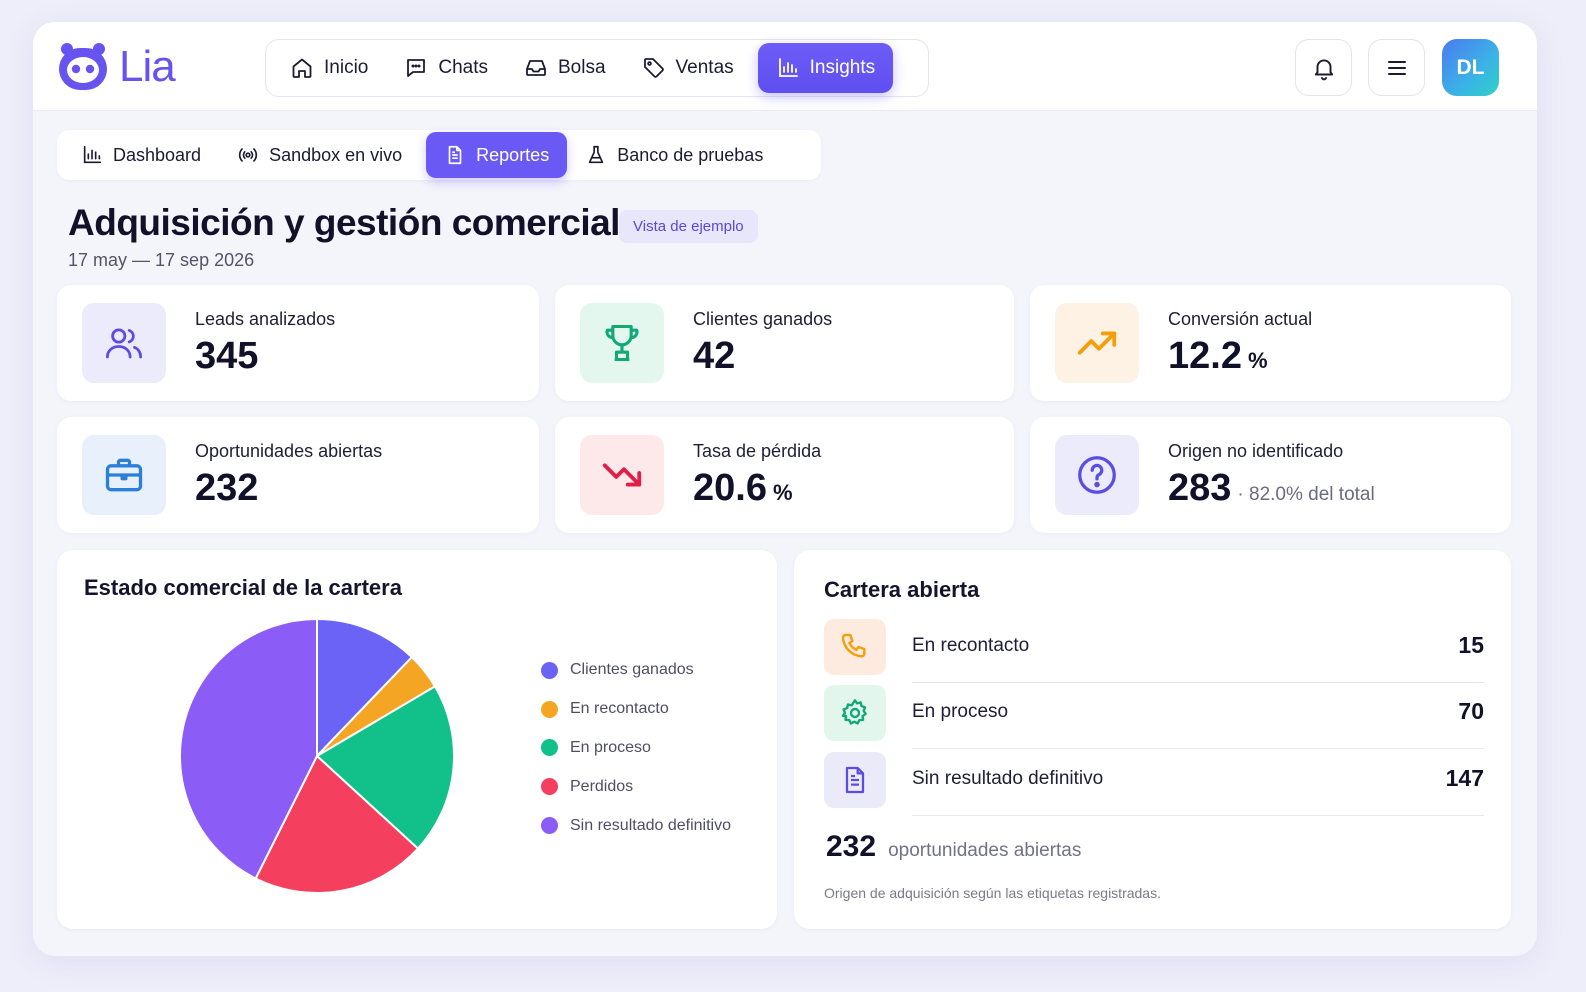 The height and width of the screenshot is (992, 1586). Describe the element at coordinates (344, 222) in the screenshot. I see `page-title: Adquisición y gestión comercial` at that location.